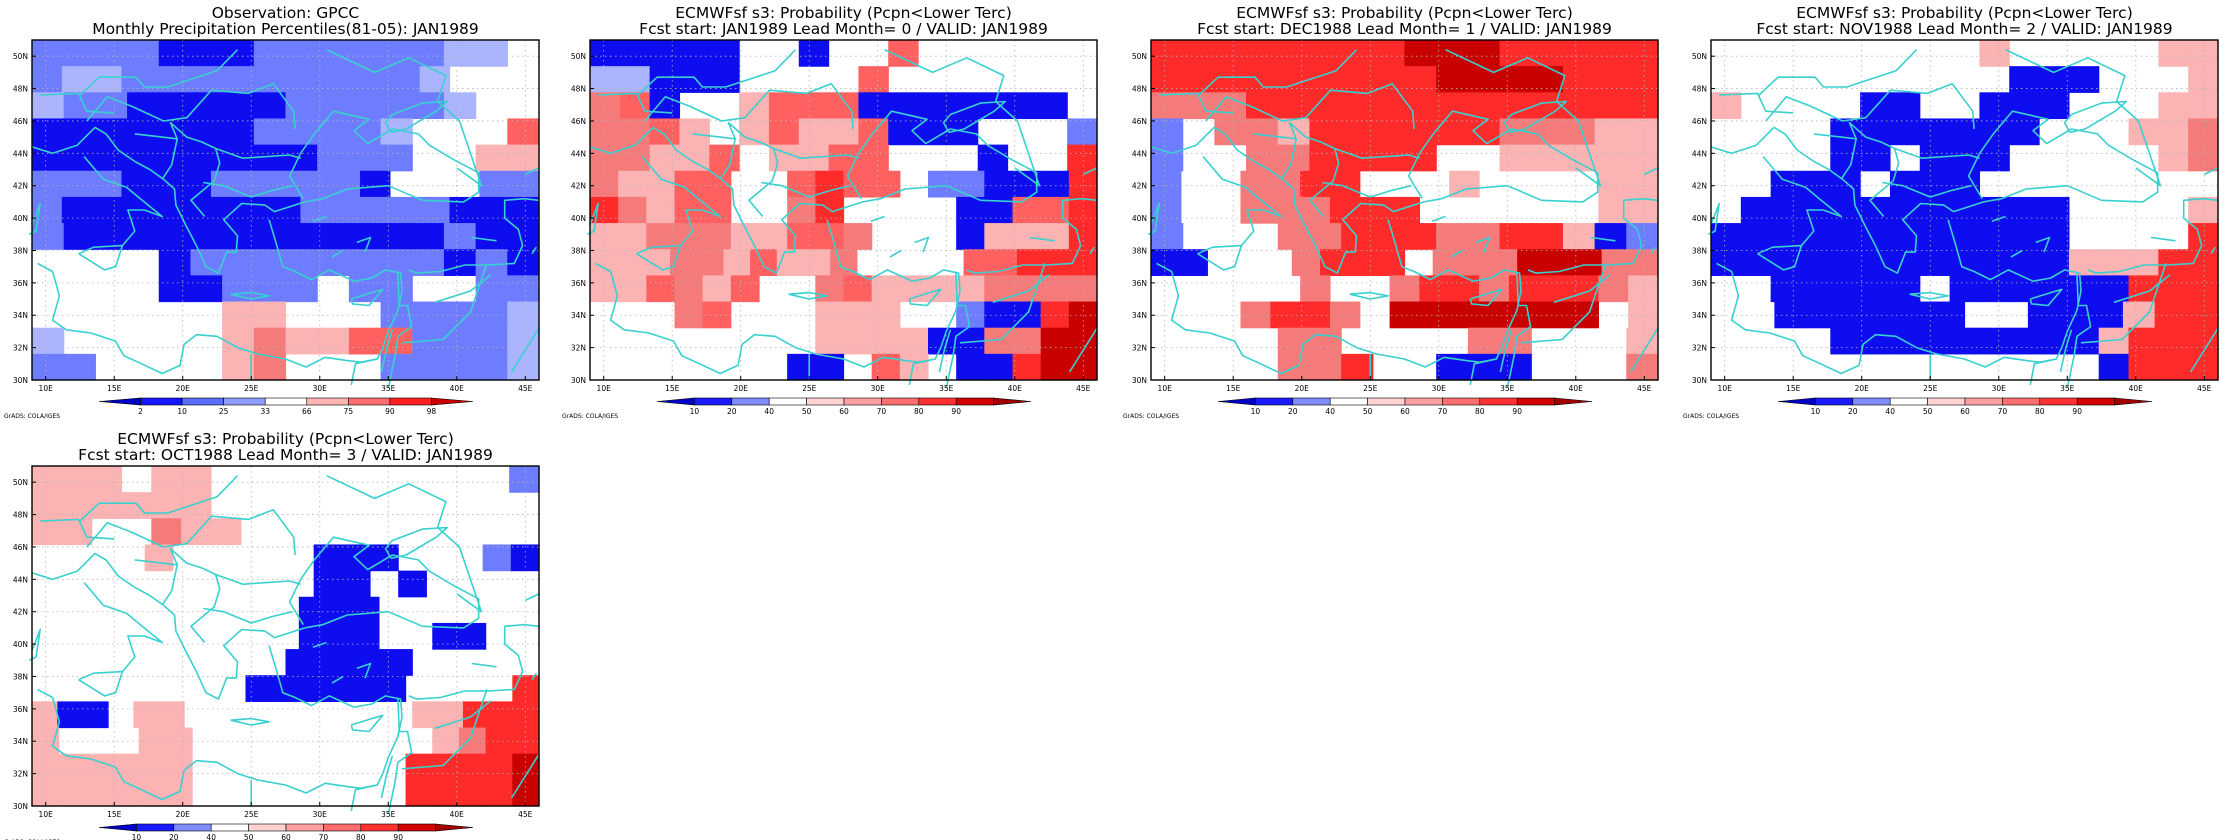 The width and height of the screenshot is (2240, 840). I want to click on latitude-label: 50N, so click(20, 56).